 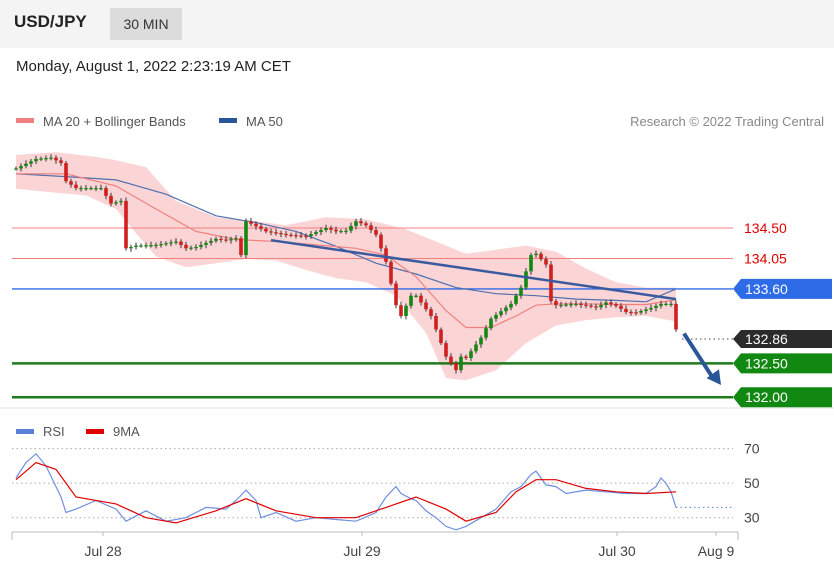 I want to click on pivot-tag, so click(x=782, y=288).